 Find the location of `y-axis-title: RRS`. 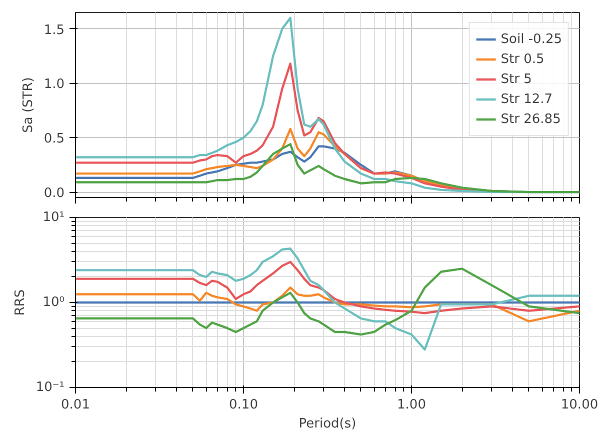

y-axis-title: RRS is located at coordinates (20, 302).